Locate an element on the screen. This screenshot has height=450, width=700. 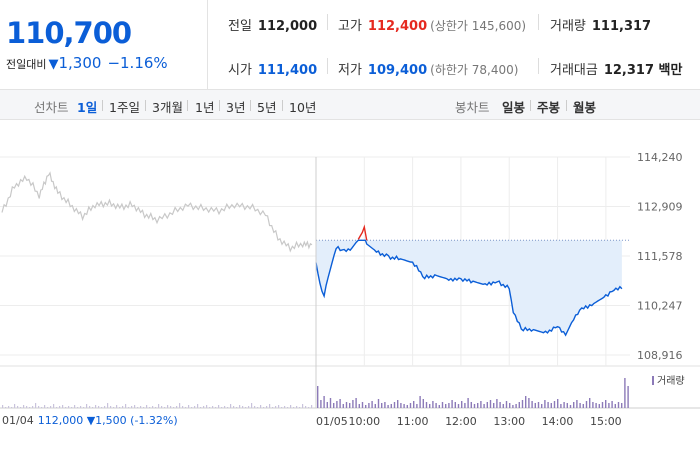
tab-3m: 3개월 is located at coordinates (167, 107).